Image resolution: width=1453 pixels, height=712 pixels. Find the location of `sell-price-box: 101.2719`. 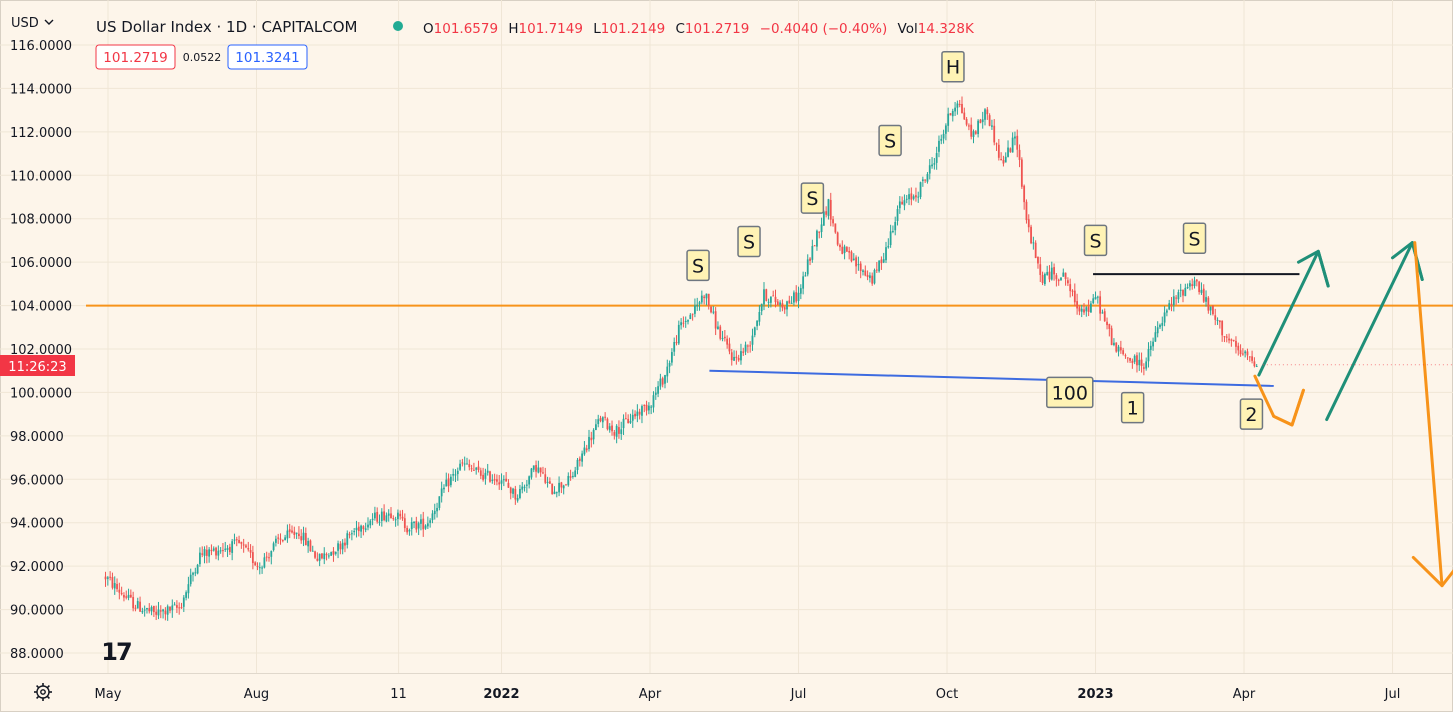

sell-price-box: 101.2719 is located at coordinates (135, 57).